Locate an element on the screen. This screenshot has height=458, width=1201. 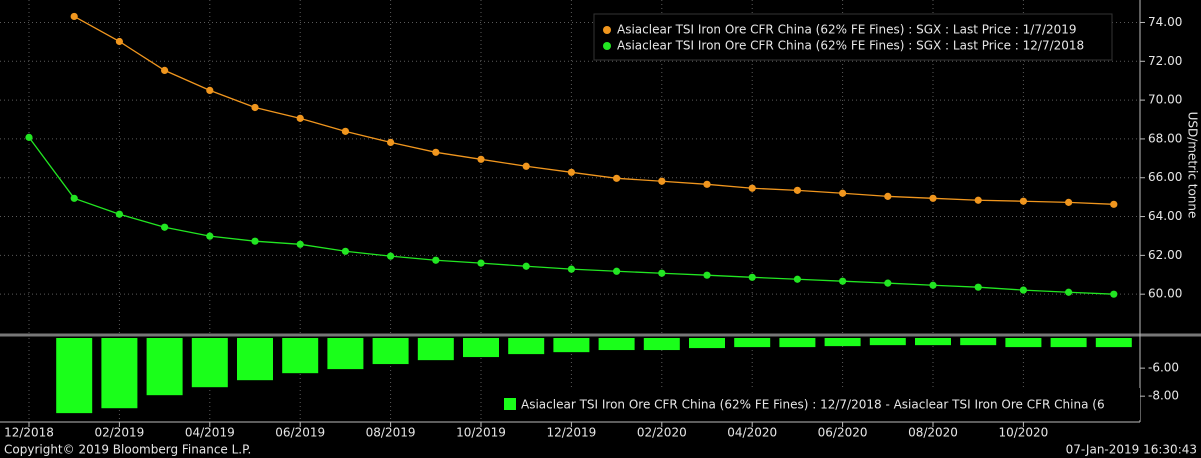
y-tick-label: 70.00 is located at coordinates (1165, 100).